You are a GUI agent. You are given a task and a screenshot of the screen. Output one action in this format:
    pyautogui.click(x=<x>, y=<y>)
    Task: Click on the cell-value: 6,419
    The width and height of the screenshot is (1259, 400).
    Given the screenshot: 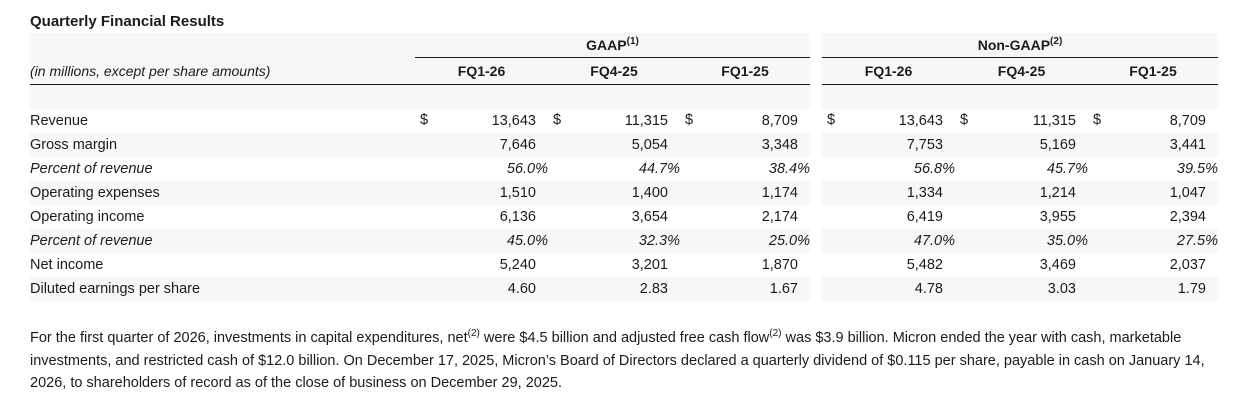 What is the action you would take?
    pyautogui.click(x=924, y=217)
    